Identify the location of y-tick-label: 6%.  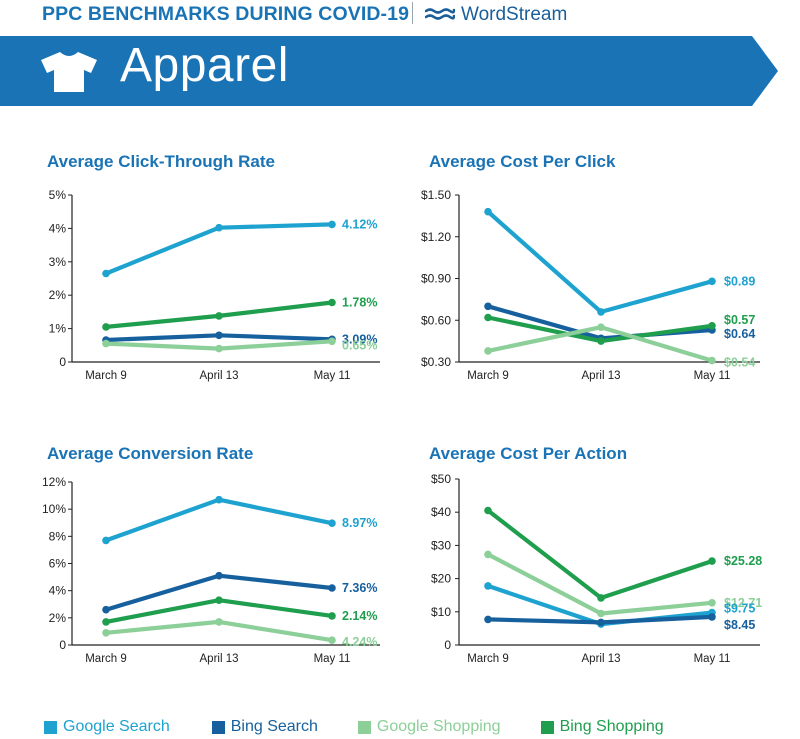
(58, 564).